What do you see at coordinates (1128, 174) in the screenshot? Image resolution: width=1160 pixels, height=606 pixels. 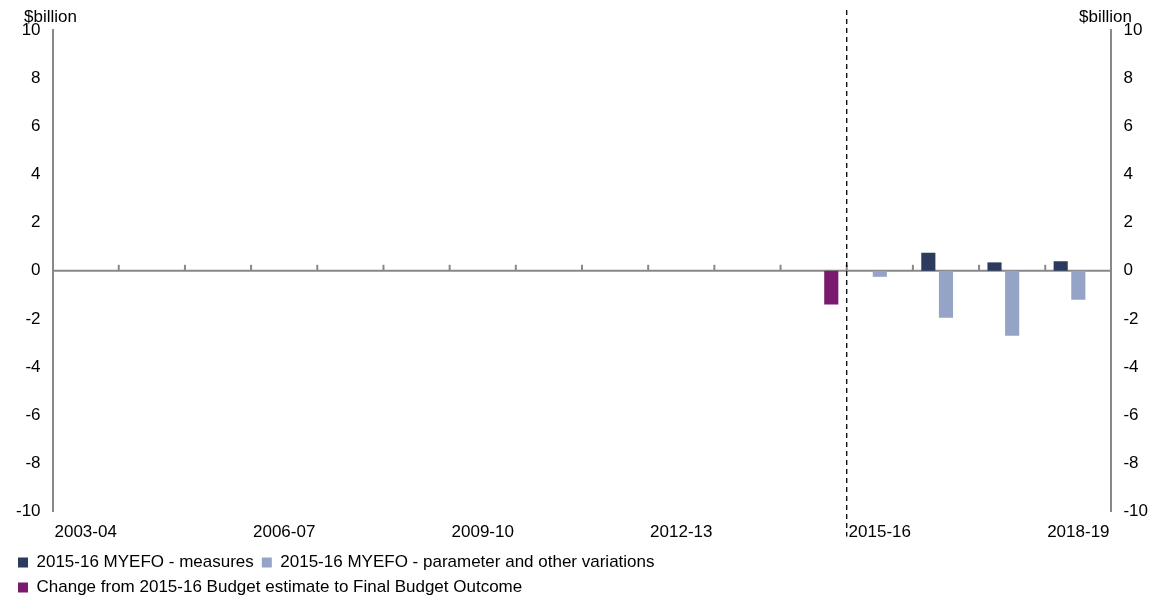 I see `y2-tick-label: 4` at bounding box center [1128, 174].